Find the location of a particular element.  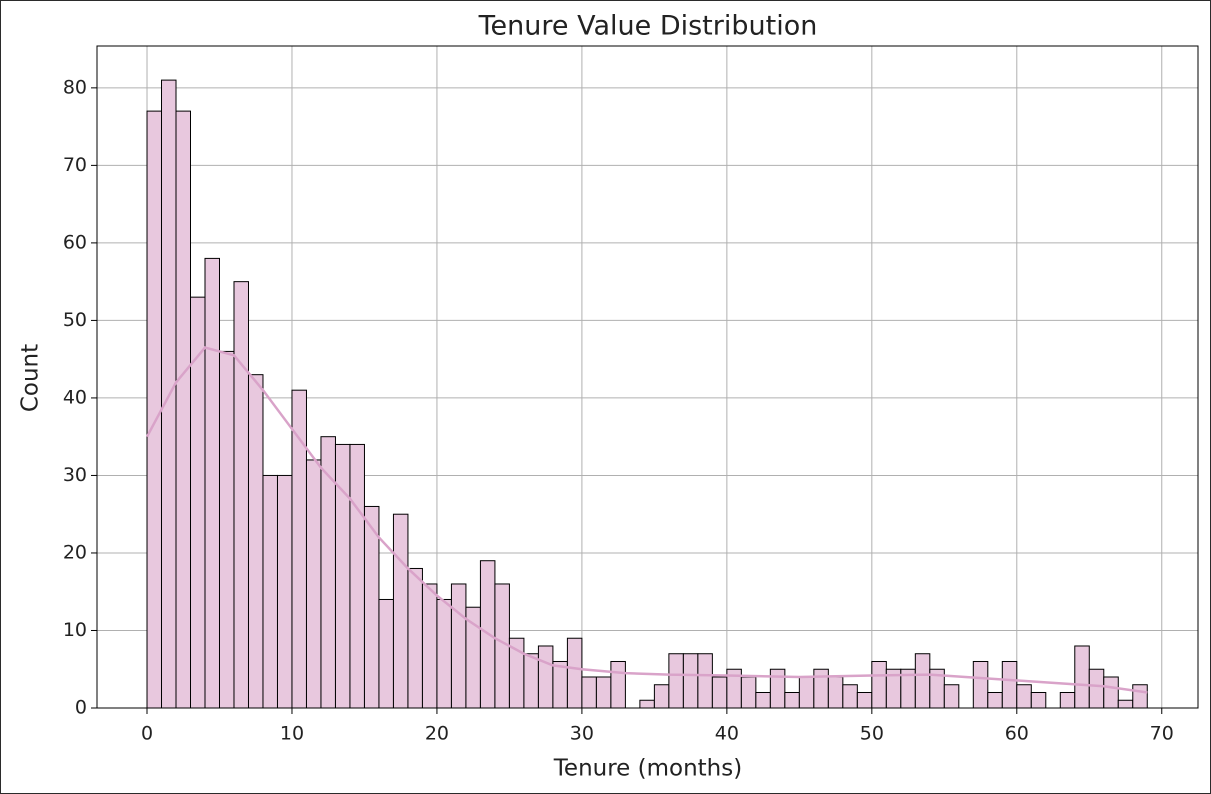

y-tick-label: 40 is located at coordinates (75, 397).